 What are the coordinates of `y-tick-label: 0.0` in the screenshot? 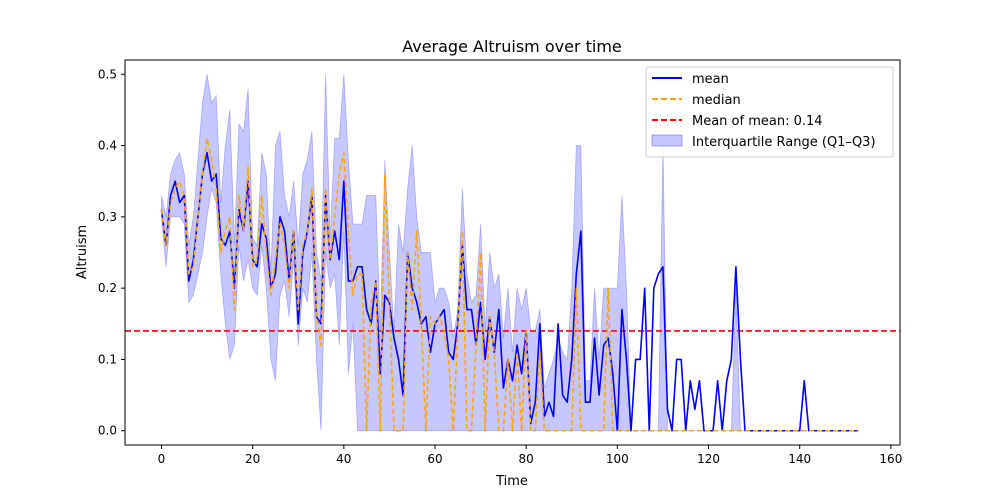 It's located at (107, 431).